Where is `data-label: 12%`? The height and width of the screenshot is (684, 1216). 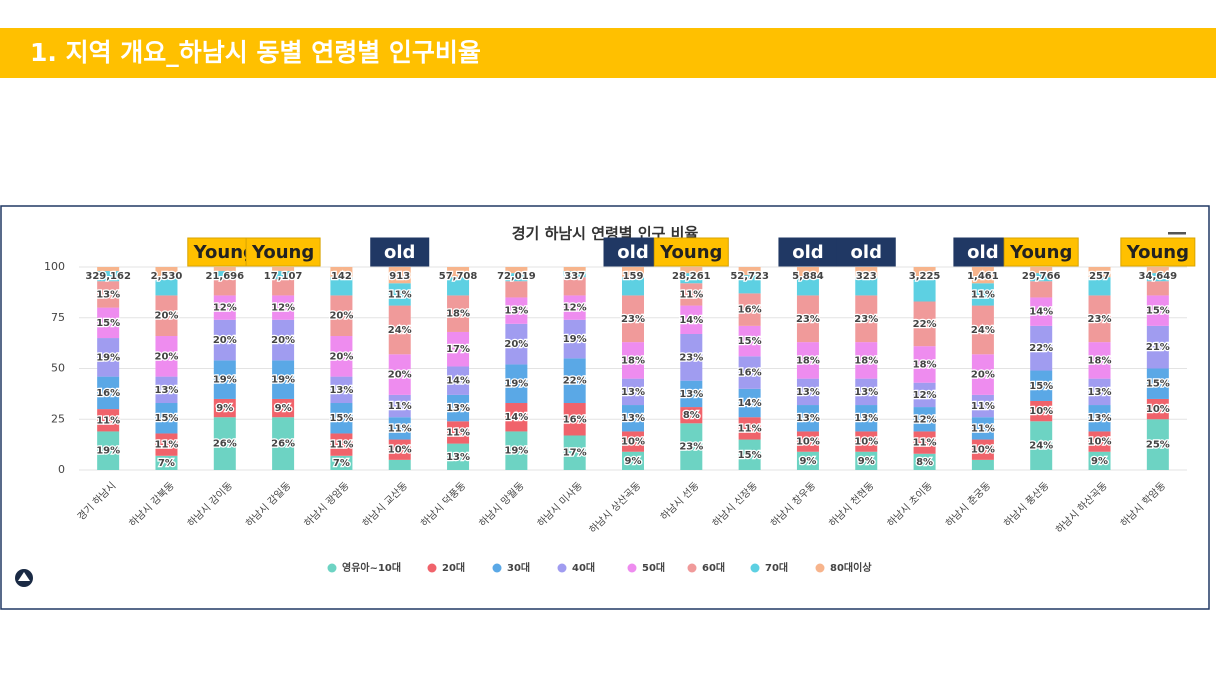 data-label: 12% is located at coordinates (575, 308).